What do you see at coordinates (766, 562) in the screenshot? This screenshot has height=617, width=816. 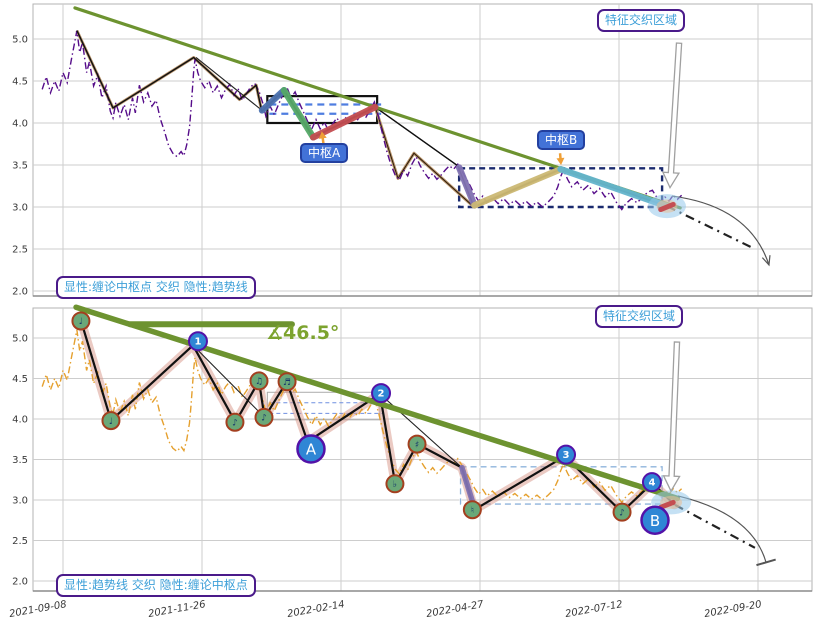 I see `tbar-end-icon` at bounding box center [766, 562].